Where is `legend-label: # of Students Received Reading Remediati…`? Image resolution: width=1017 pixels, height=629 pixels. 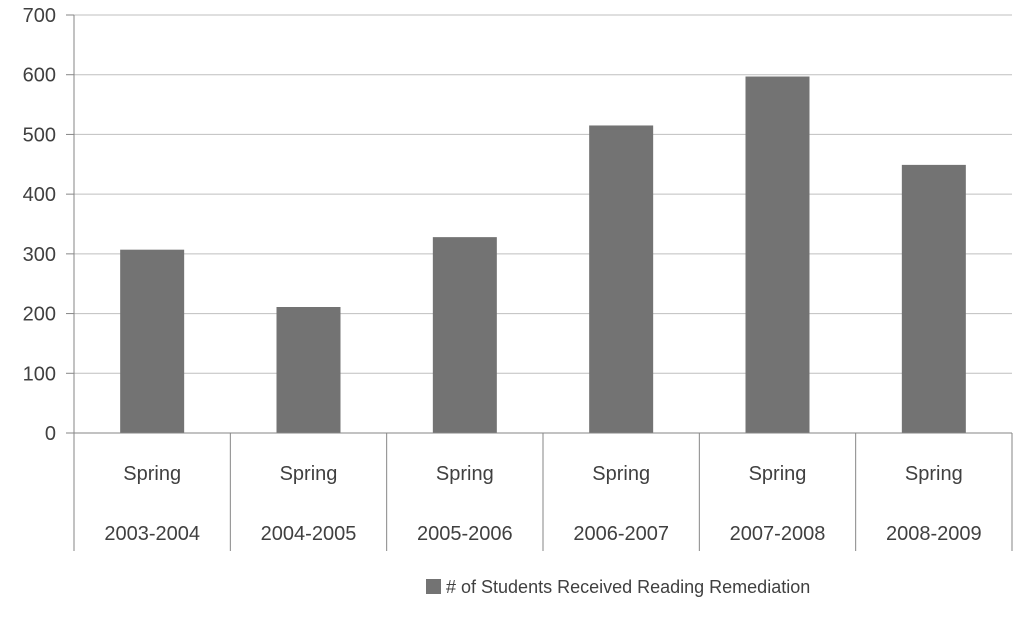 legend-label: # of Students Received Reading Remediati… is located at coordinates (628, 587).